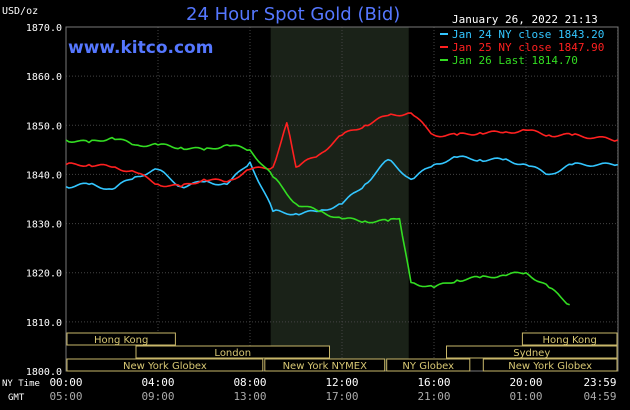 This screenshot has height=410, width=630. What do you see at coordinates (599, 396) in the screenshot?
I see `x-tick-label-gmt: 04:59` at bounding box center [599, 396].